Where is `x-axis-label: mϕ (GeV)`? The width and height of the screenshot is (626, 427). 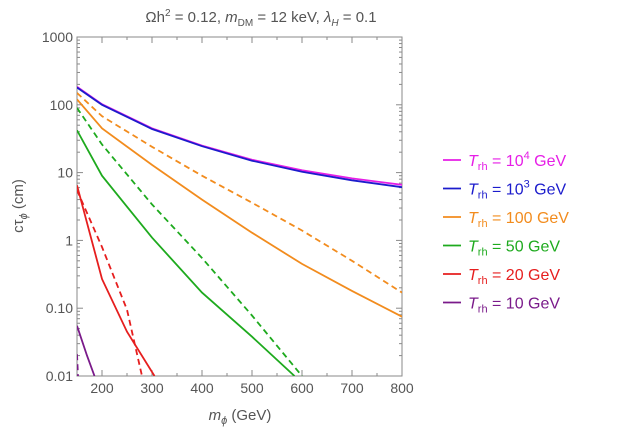 x-axis-label: mϕ (GeV) is located at coordinates (240, 417).